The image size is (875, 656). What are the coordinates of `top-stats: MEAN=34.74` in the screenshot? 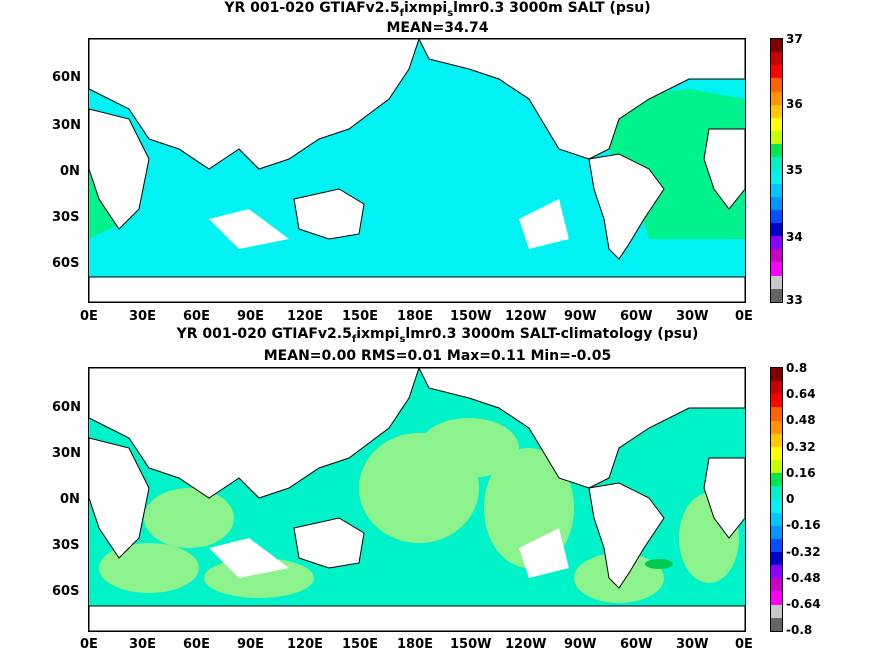 It's located at (437, 28).